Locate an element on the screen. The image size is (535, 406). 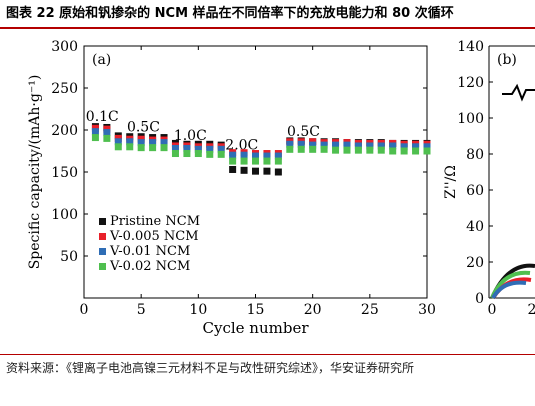
y-tick-label: 0 is located at coordinates (479, 299).